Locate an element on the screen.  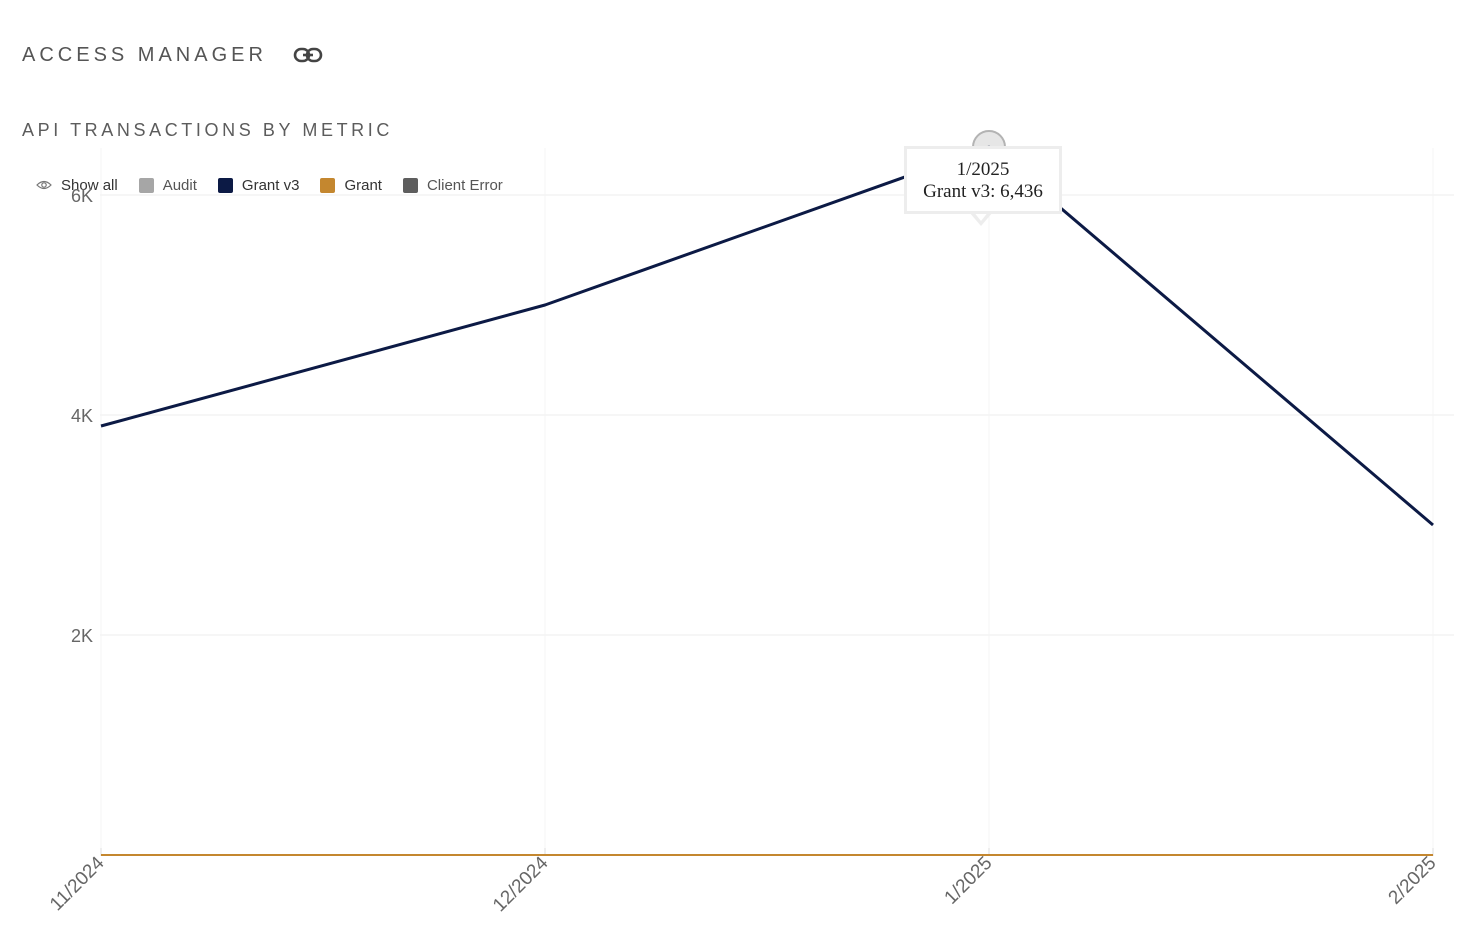
tooltip-date: 1/2025 is located at coordinates (983, 169).